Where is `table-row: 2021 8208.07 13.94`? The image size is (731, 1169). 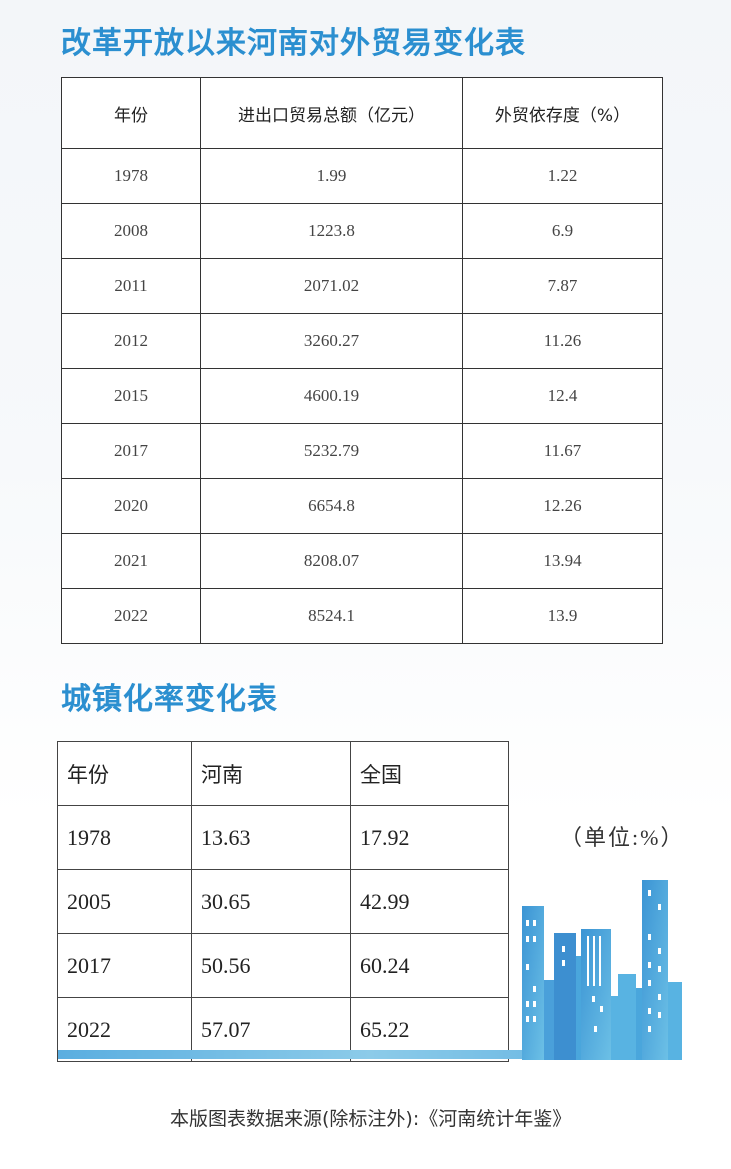 table-row: 2021 8208.07 13.94 is located at coordinates (362, 561).